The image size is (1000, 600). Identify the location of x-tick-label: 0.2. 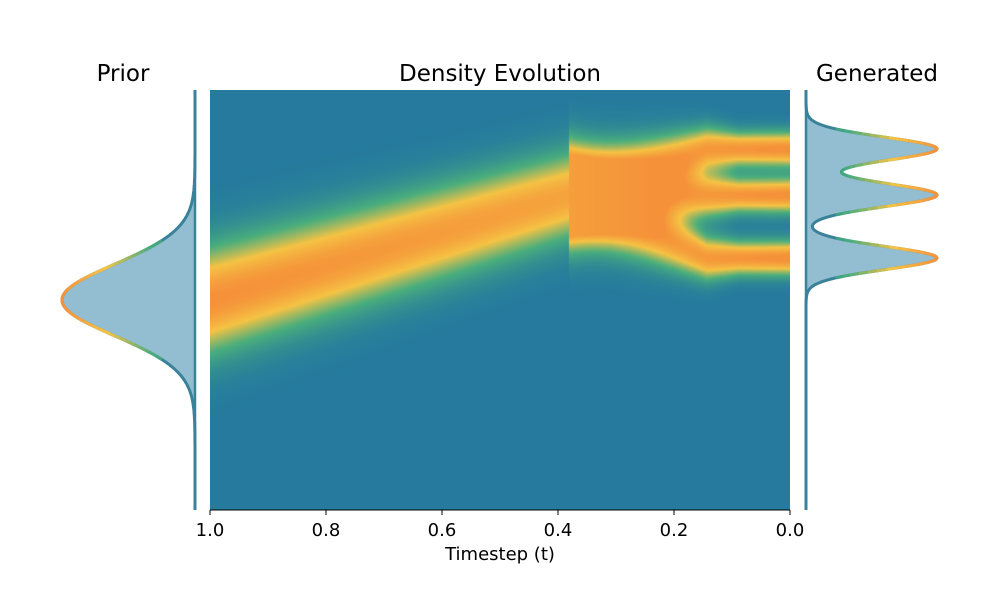
(674, 530).